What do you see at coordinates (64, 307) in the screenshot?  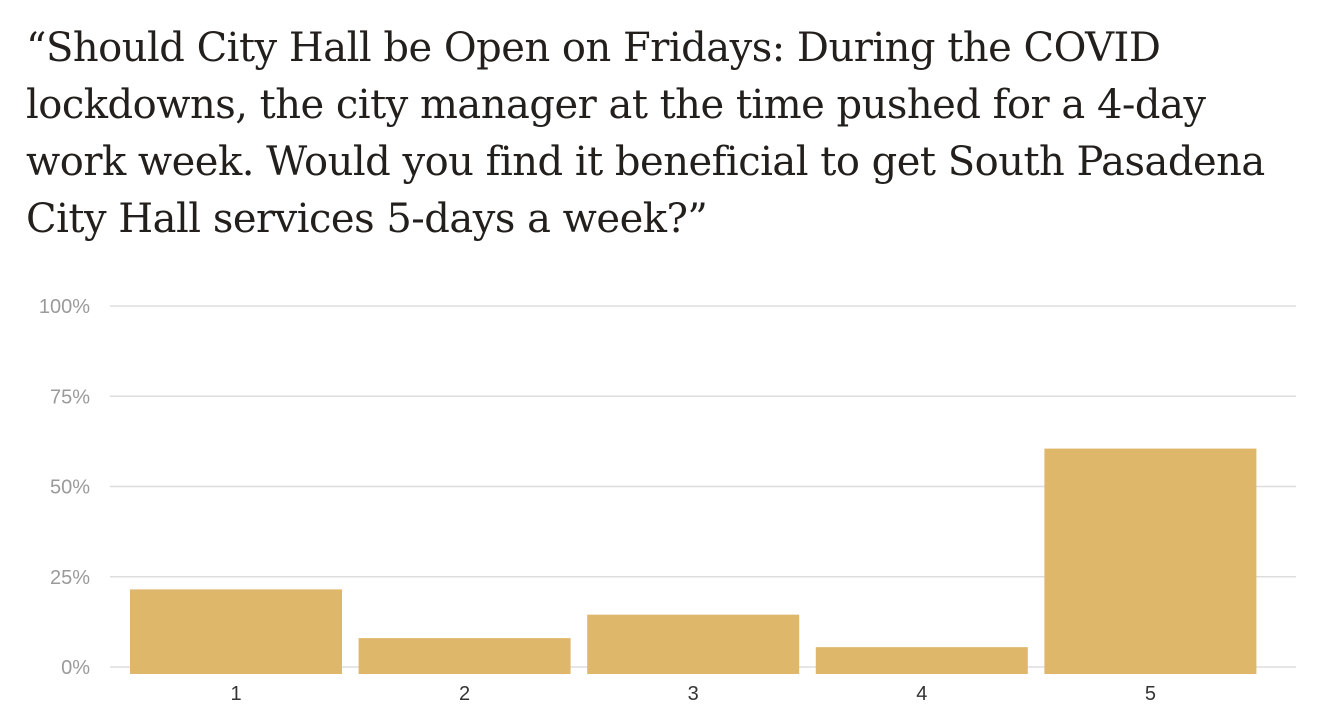 I see `y-tick-label: 100%` at bounding box center [64, 307].